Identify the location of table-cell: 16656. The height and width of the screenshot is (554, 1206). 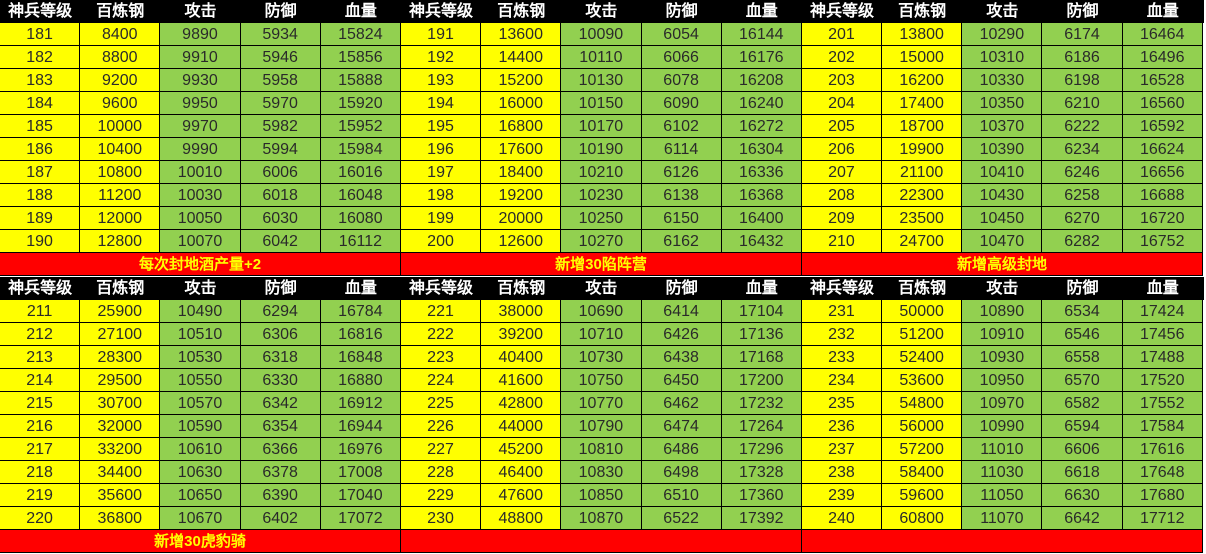
(1162, 172).